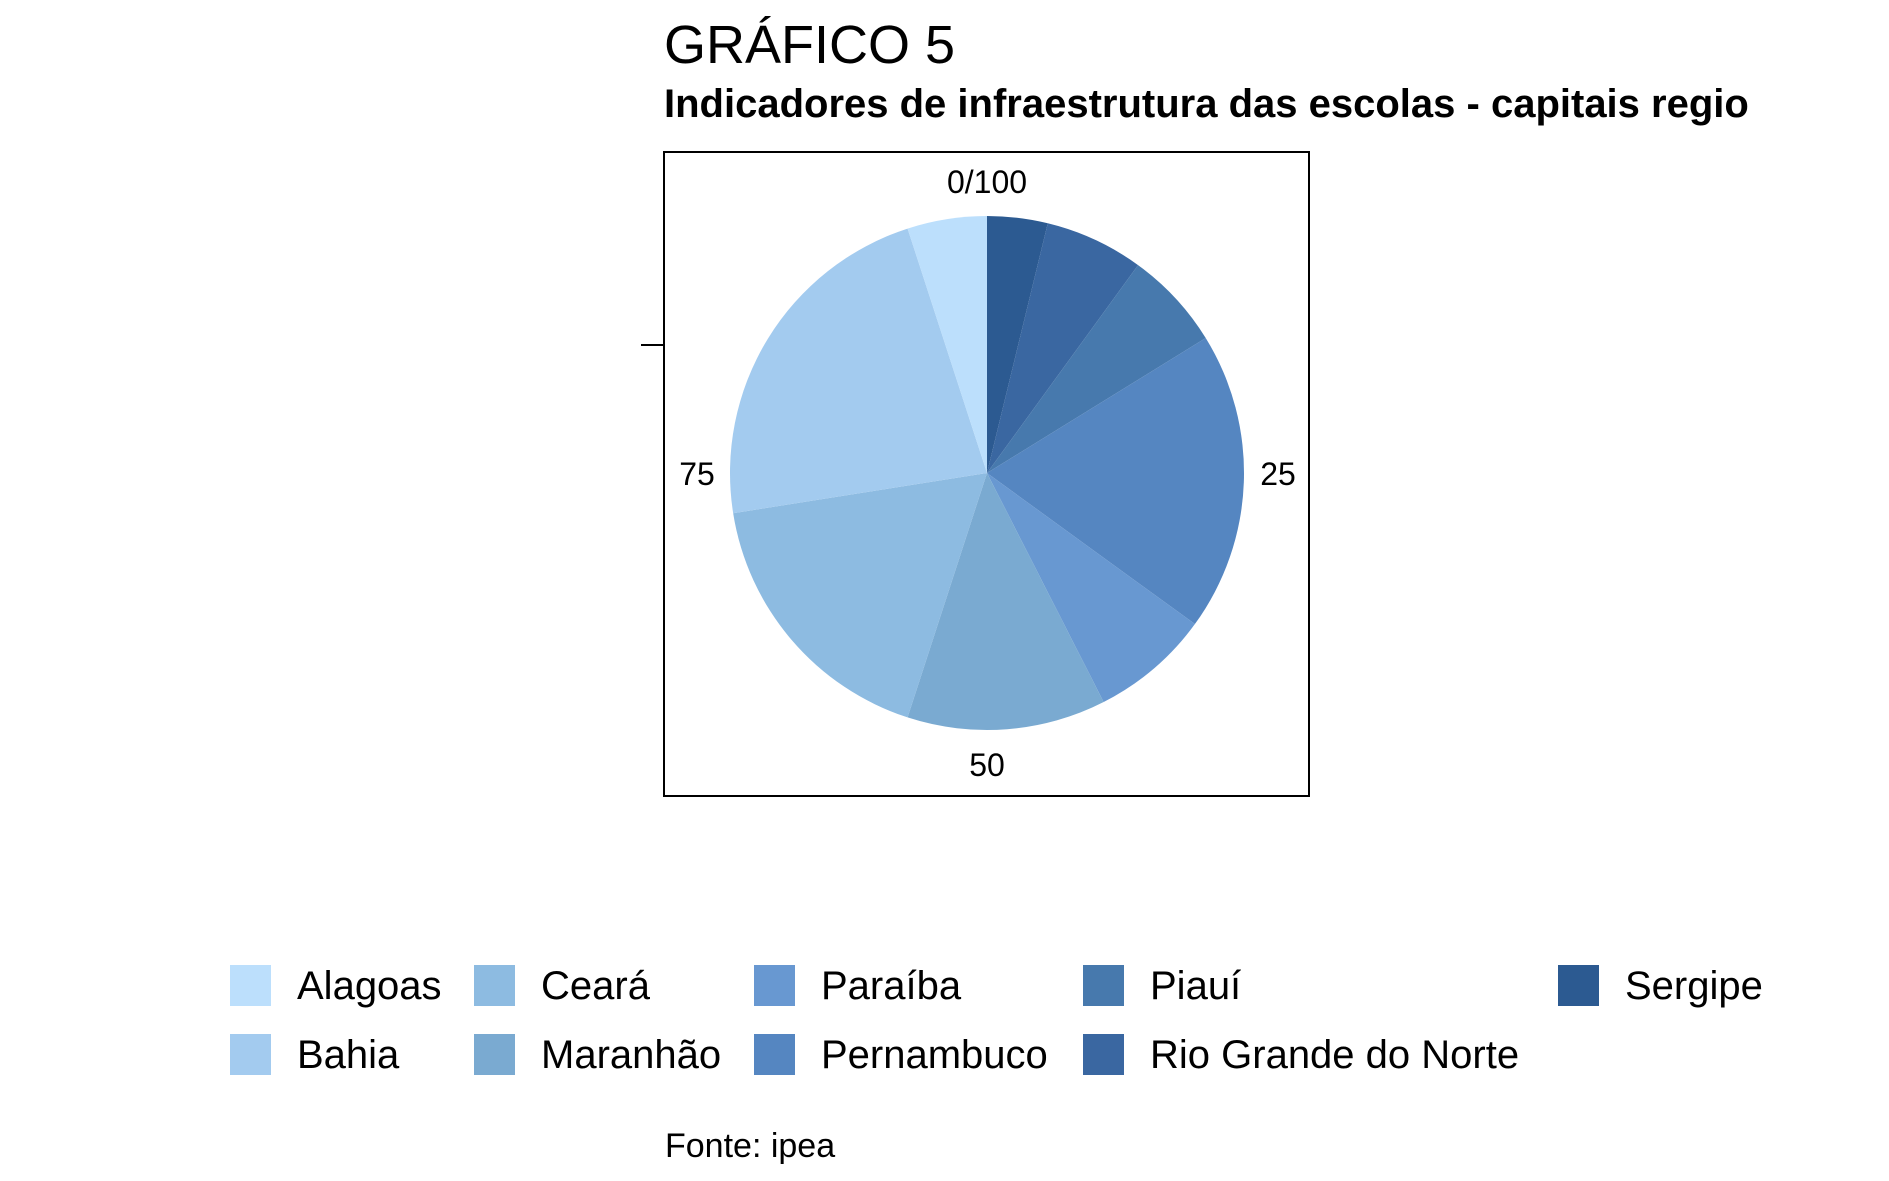  I want to click on pie-slice-bahia, so click(858, 371).